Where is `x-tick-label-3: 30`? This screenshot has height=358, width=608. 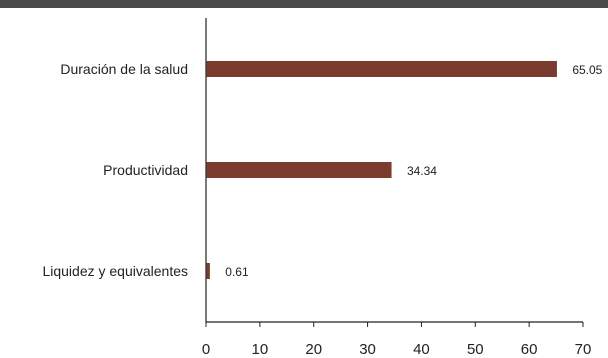
x-tick-label-3: 30 is located at coordinates (367, 349).